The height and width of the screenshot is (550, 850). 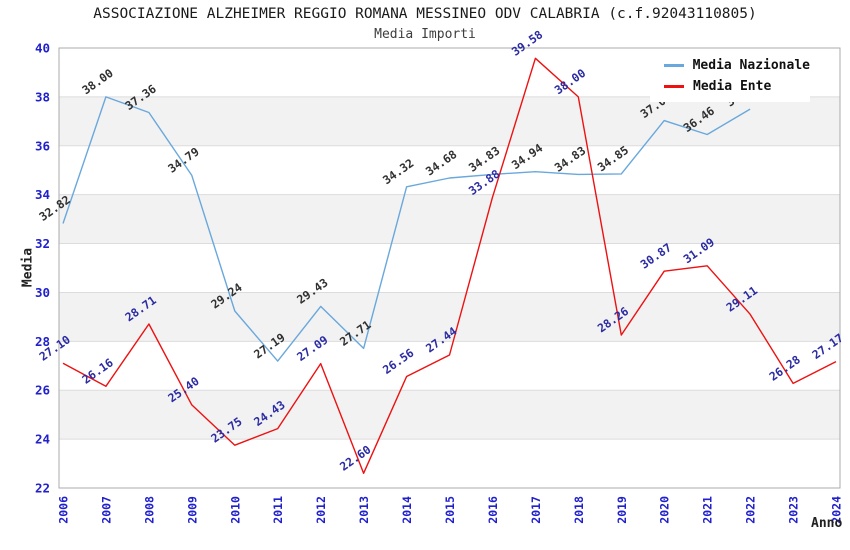 I want to click on data-label: 30.87, so click(x=656, y=255).